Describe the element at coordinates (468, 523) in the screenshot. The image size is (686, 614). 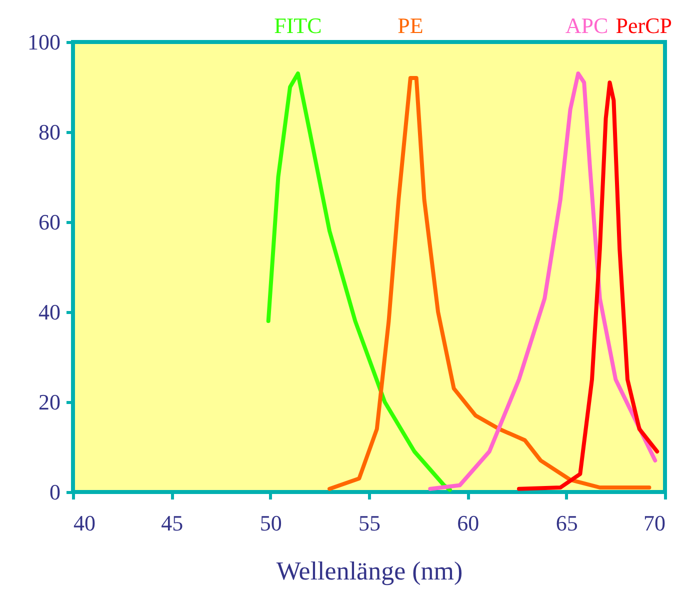
I see `x-tick-label: 60` at that location.